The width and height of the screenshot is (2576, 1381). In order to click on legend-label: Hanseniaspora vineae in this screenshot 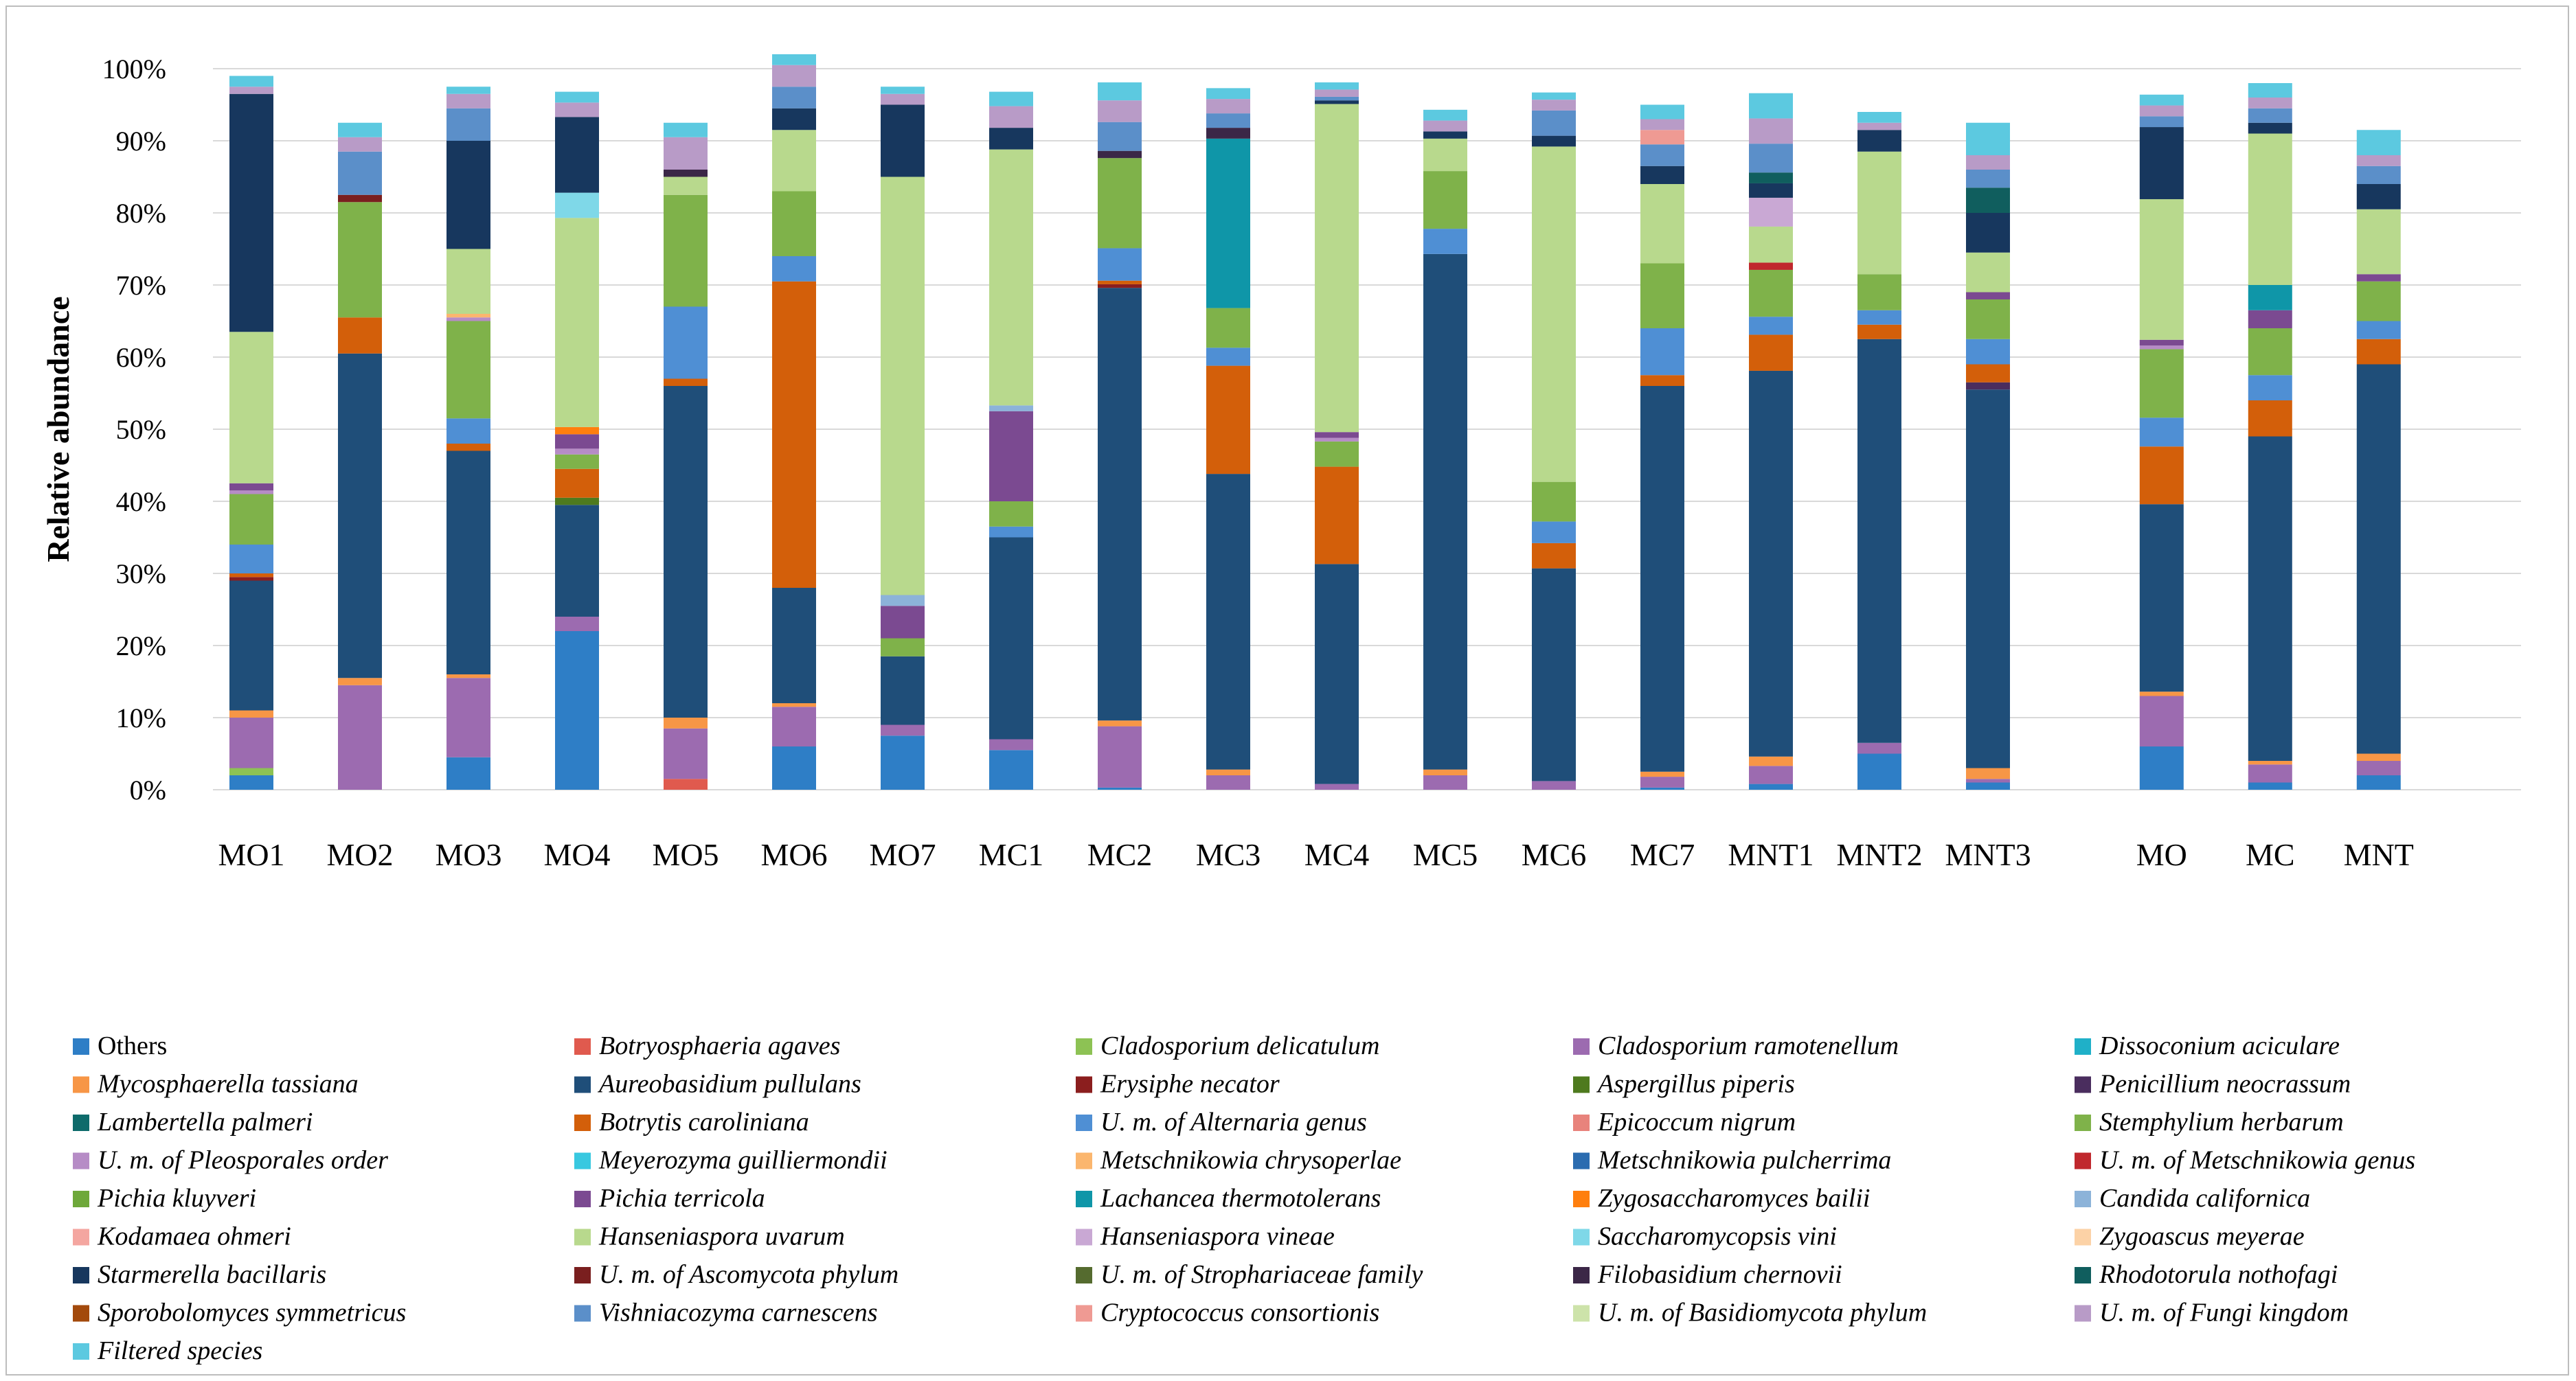, I will do `click(1217, 1236)`.